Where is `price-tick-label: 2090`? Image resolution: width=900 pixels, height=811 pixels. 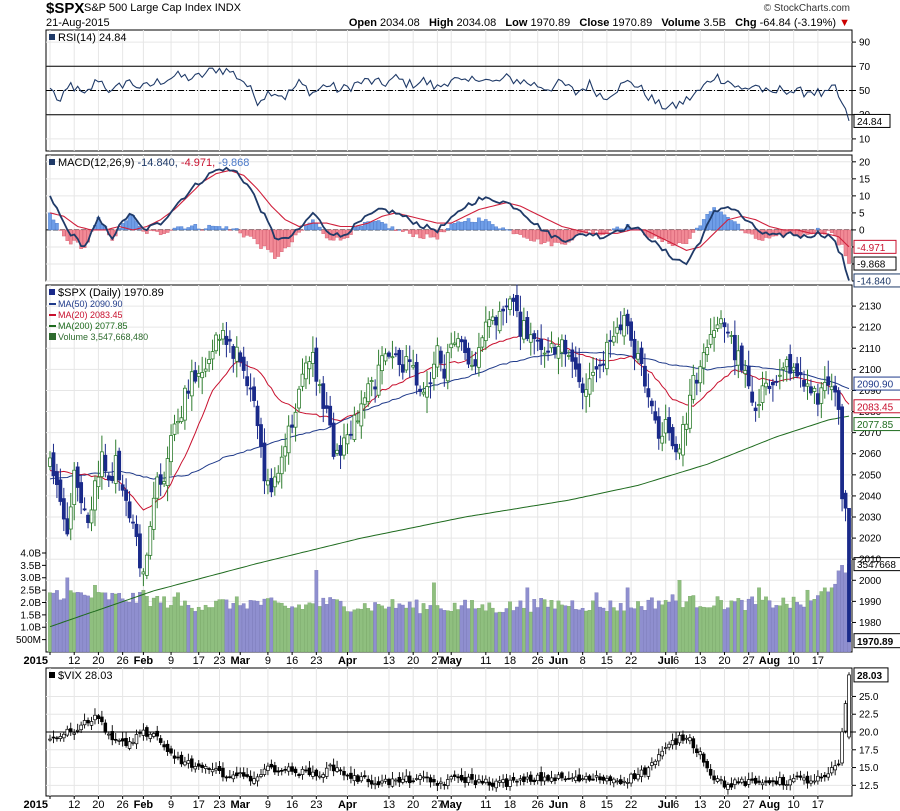
price-tick-label: 2090 is located at coordinates (870, 391).